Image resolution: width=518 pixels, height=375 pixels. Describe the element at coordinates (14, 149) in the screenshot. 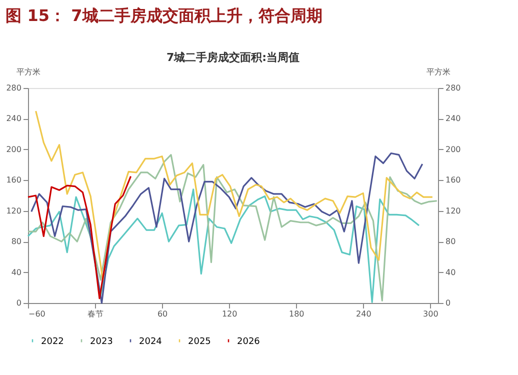

I see `y-tick-label: 200` at that location.